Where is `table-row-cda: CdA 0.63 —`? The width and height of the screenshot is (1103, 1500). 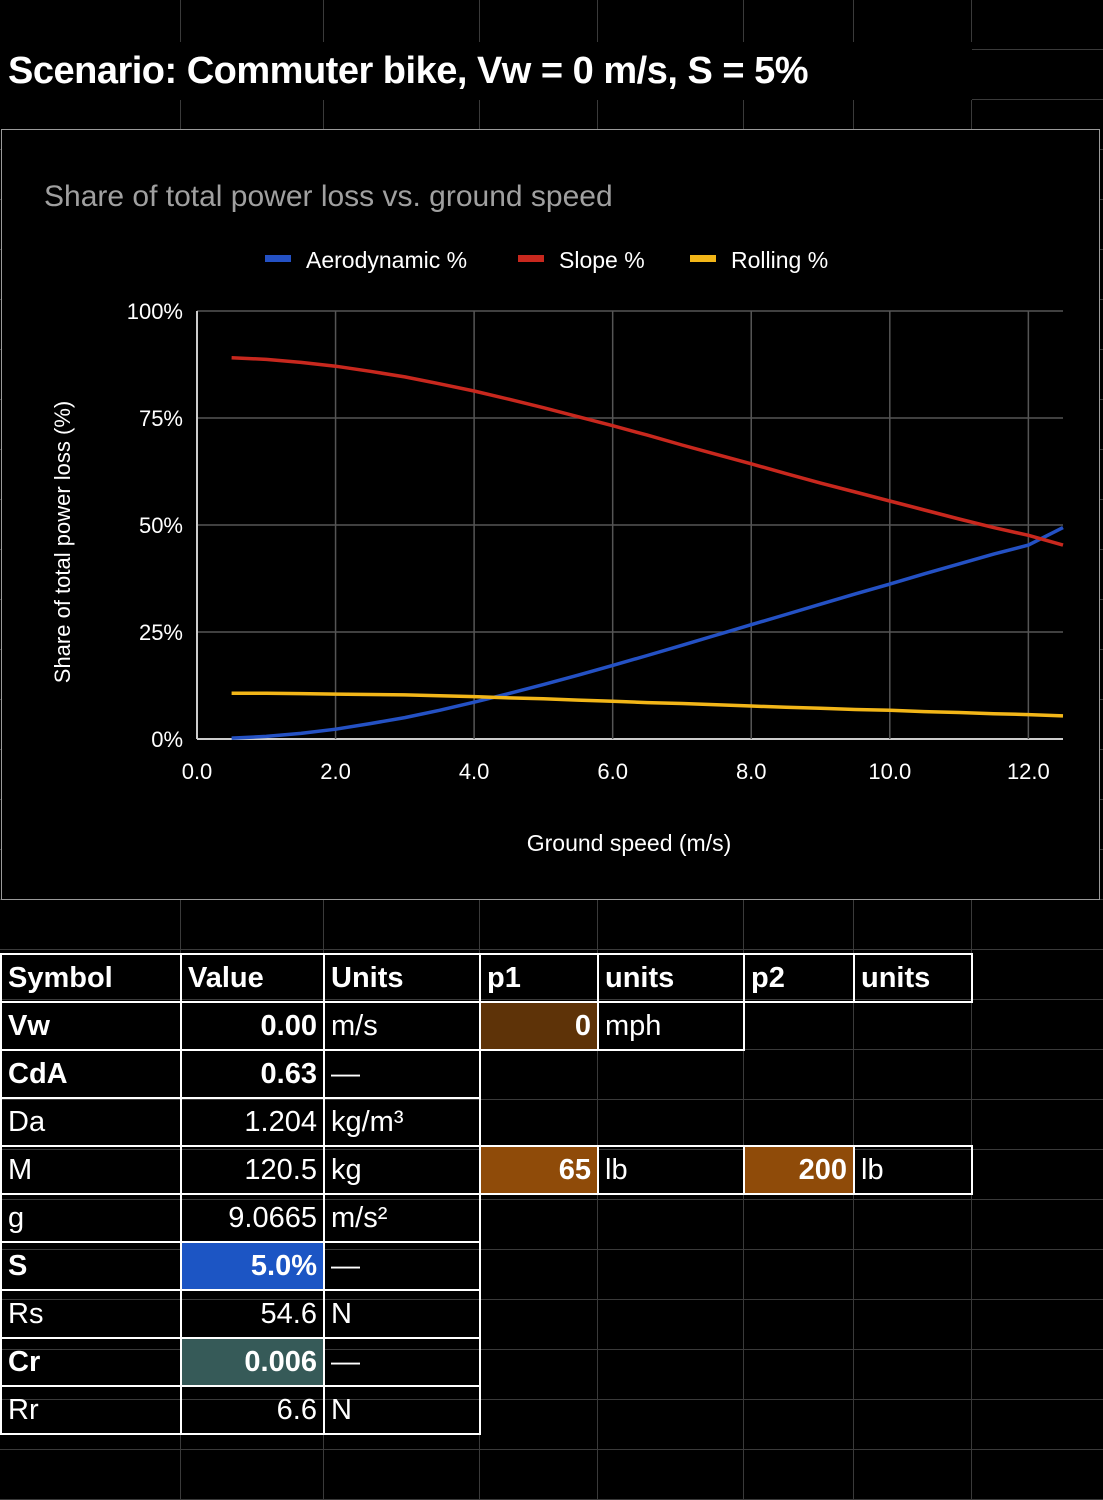 table-row-cda: CdA 0.63 — is located at coordinates (486, 1074).